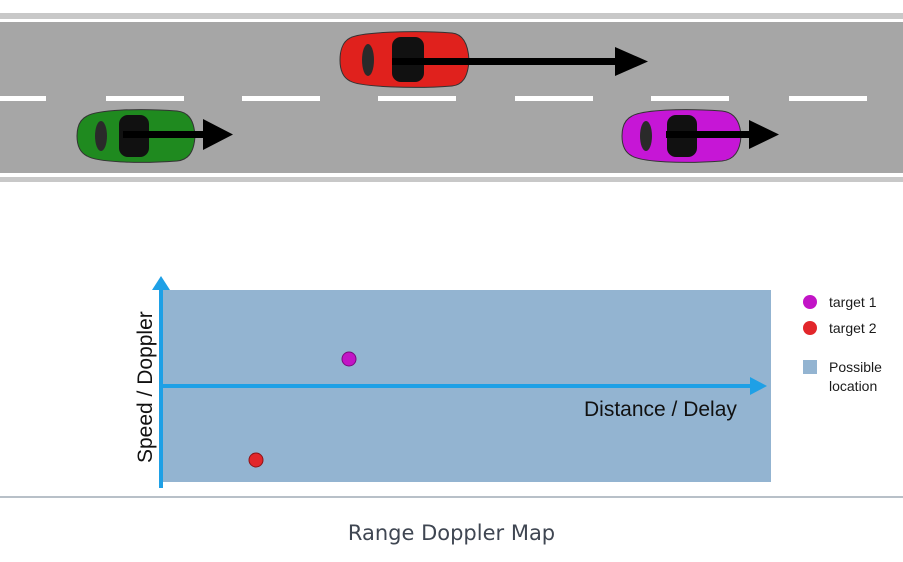 This screenshot has height=562, width=903. What do you see at coordinates (145, 387) in the screenshot?
I see `y-axis-label: Speed / Doppler` at bounding box center [145, 387].